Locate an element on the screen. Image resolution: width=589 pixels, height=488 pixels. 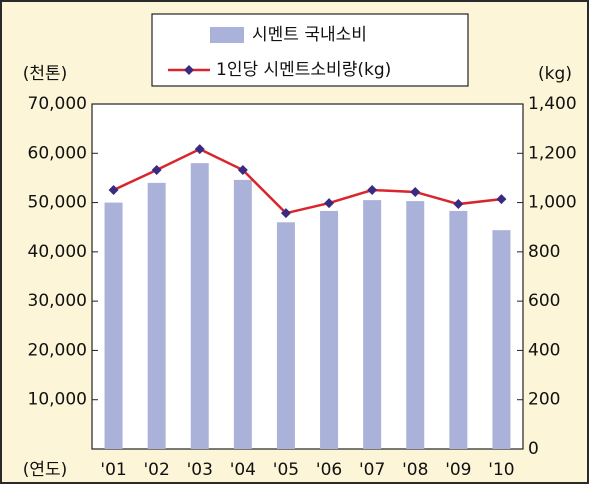
legend-marker is located at coordinates (189, 70).